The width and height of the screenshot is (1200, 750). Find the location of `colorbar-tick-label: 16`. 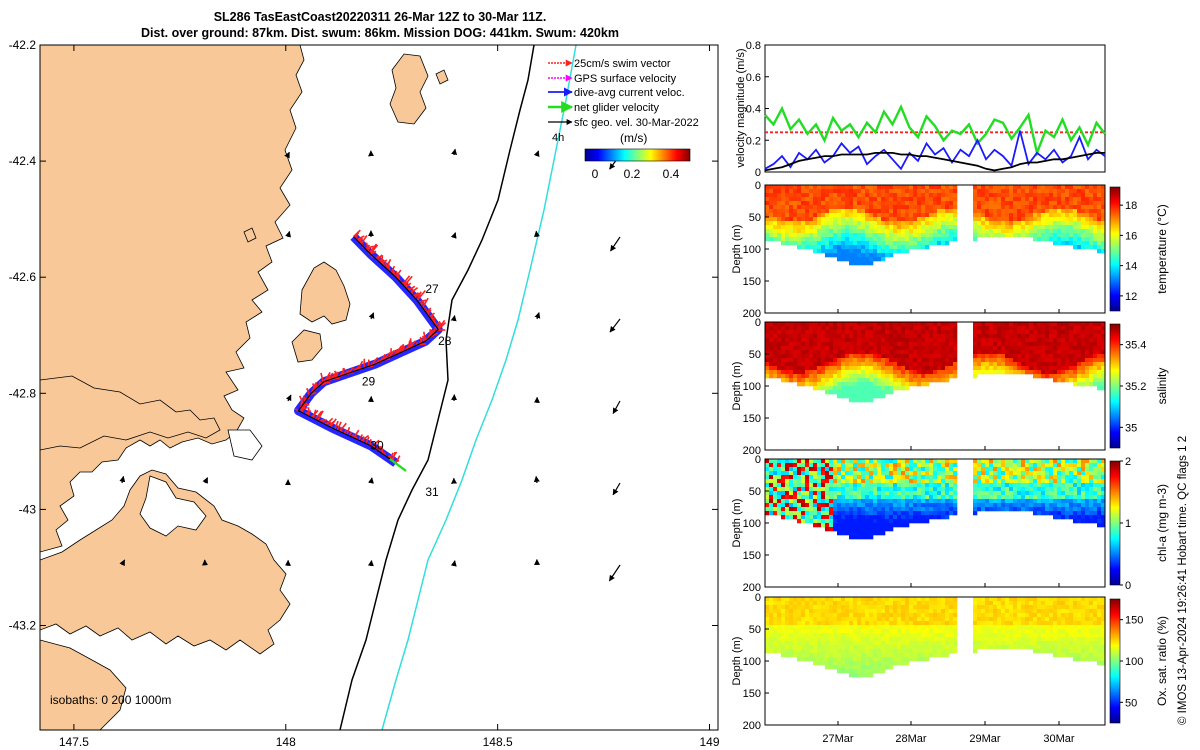

colorbar-tick-label: 16 is located at coordinates (1131, 236).